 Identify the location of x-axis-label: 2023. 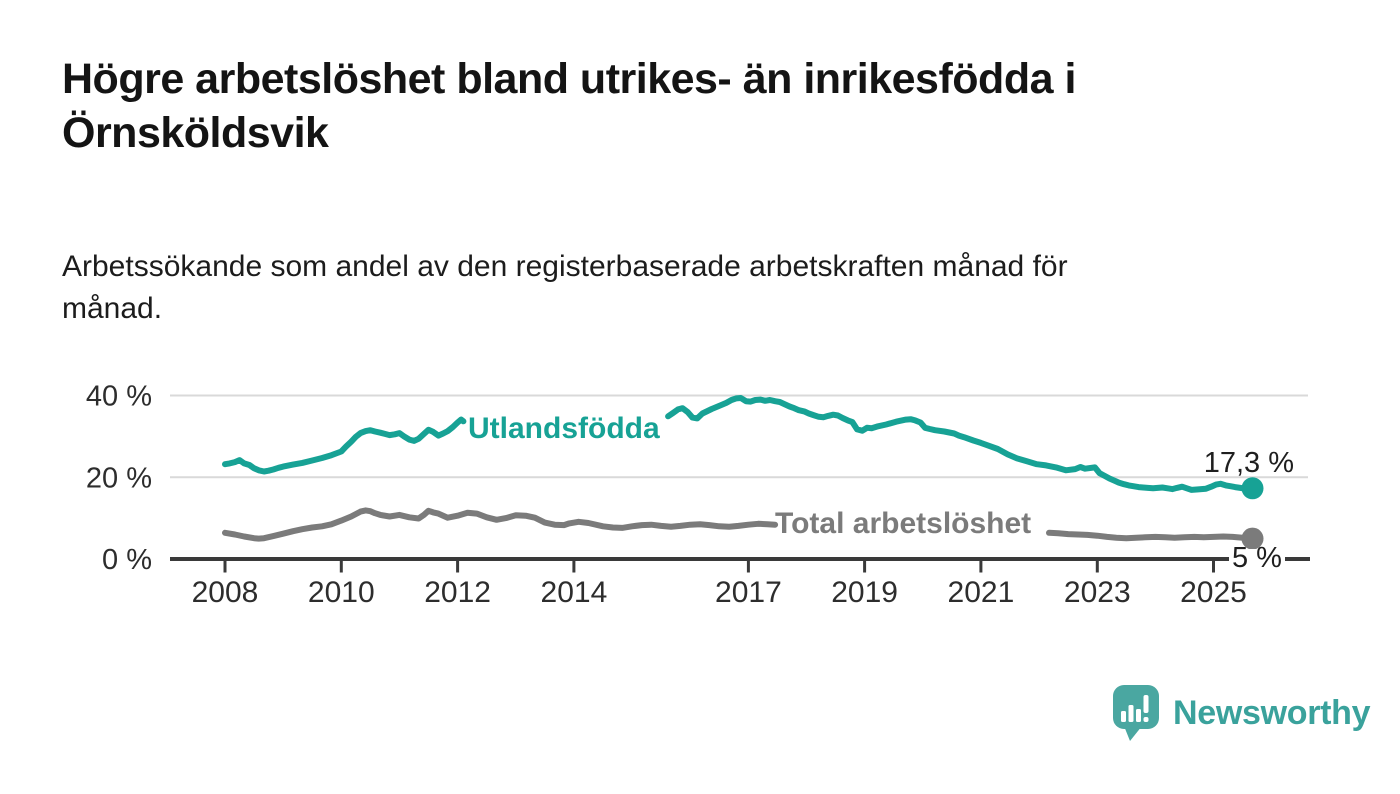
(1097, 592).